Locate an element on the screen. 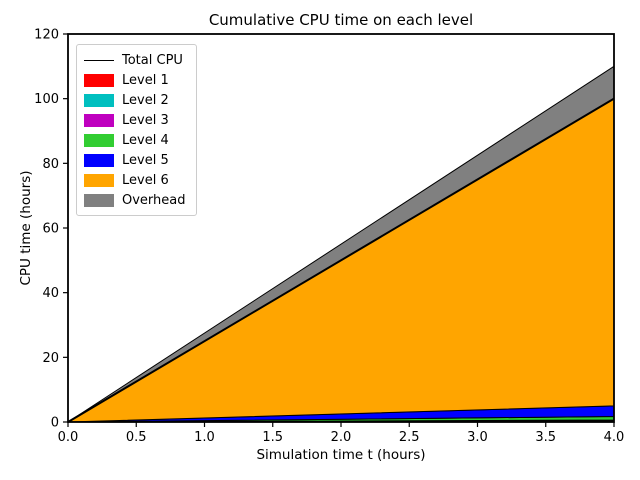 The image size is (640, 480). legend-label: Level 2 is located at coordinates (145, 100).